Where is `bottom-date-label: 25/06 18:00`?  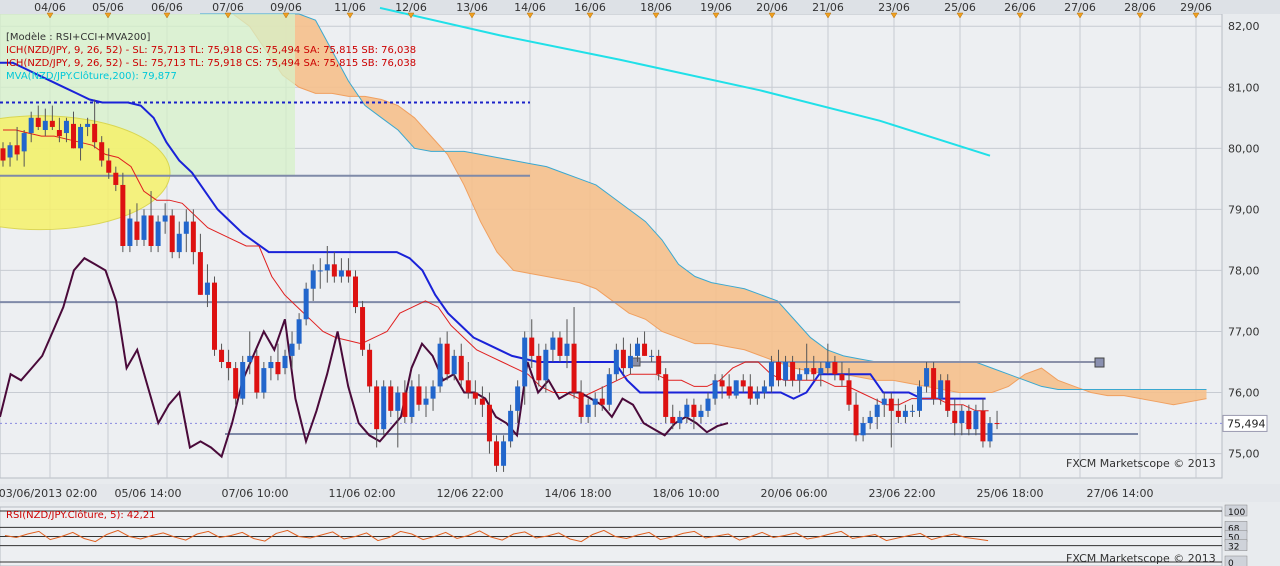 bottom-date-label: 25/06 18:00 is located at coordinates (1010, 493).